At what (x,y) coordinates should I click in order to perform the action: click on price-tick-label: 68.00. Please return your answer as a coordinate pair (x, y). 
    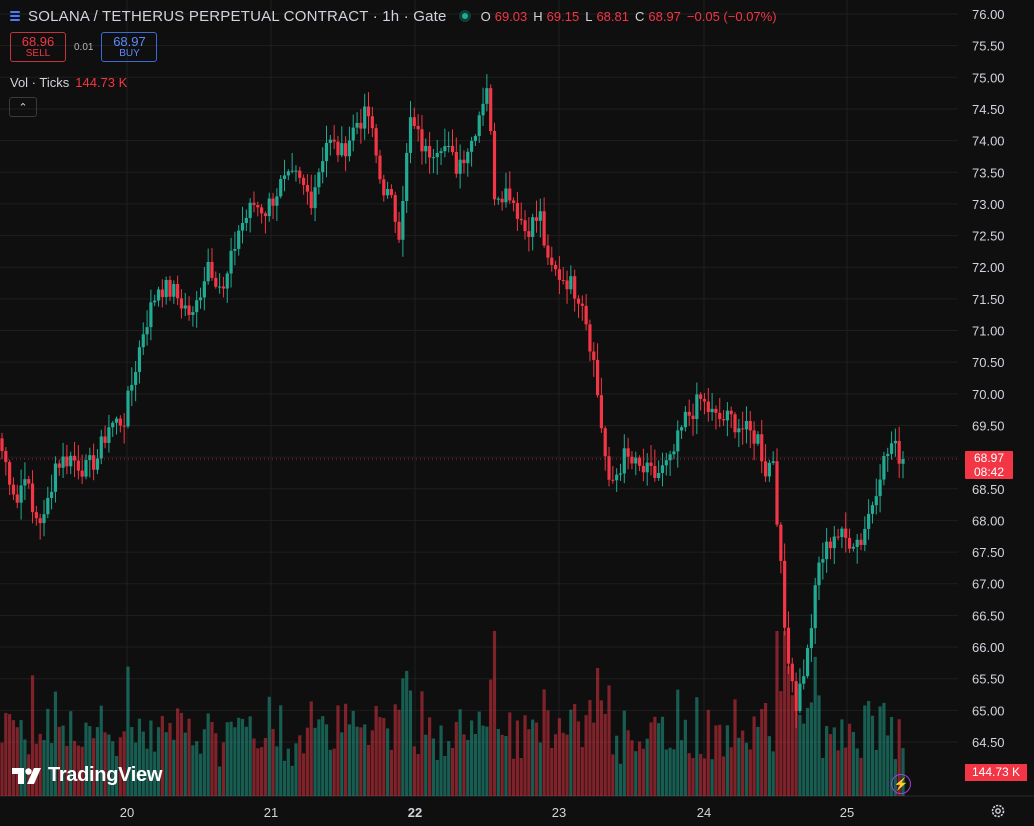
    Looking at the image, I should click on (988, 520).